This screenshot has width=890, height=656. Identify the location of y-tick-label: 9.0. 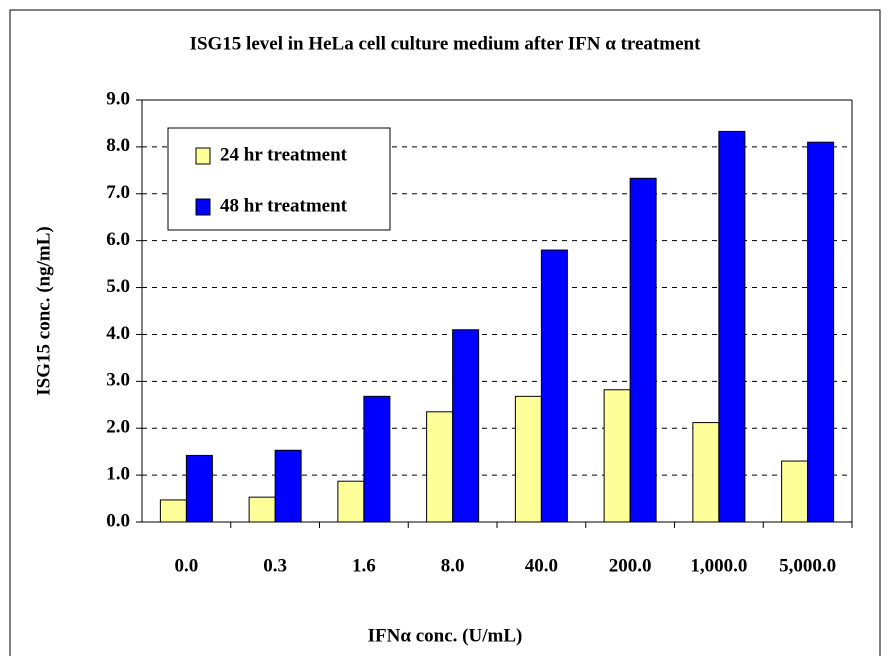
(118, 98).